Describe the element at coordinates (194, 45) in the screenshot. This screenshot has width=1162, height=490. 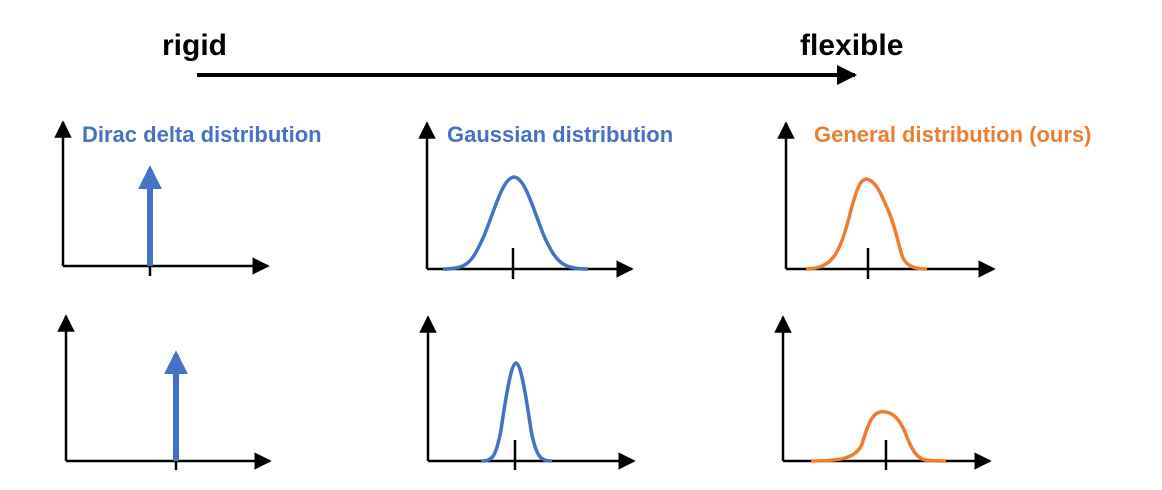
I see `rigid-label: rigid` at that location.